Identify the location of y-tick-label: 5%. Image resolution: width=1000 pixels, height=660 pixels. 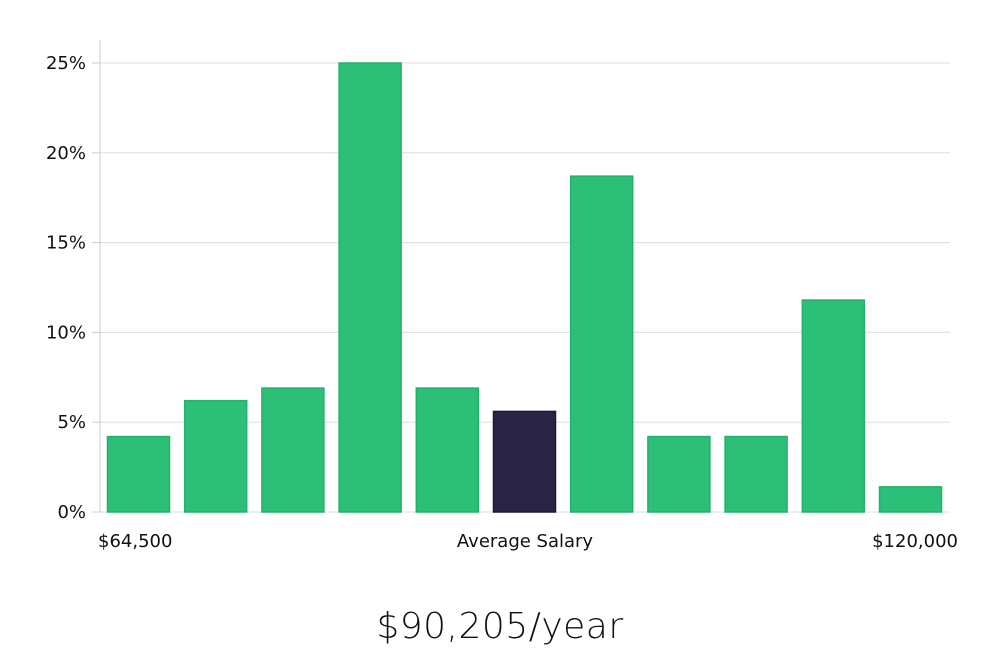
(71, 422).